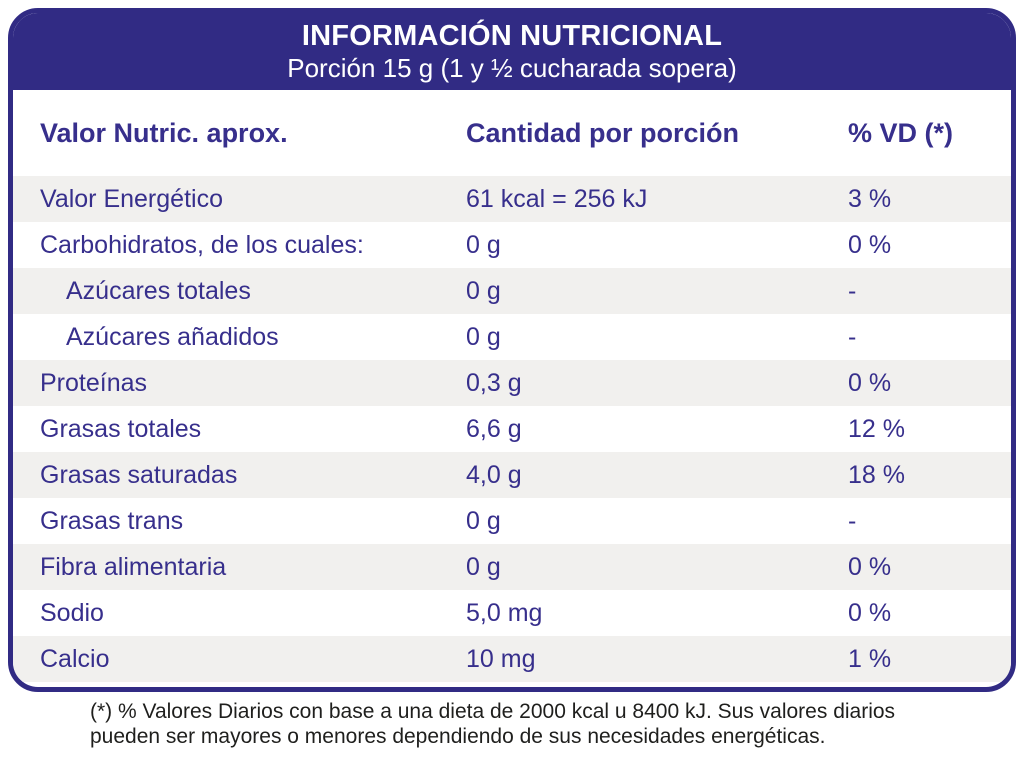  I want to click on column-header-amount: Cantidad por porción, so click(602, 132).